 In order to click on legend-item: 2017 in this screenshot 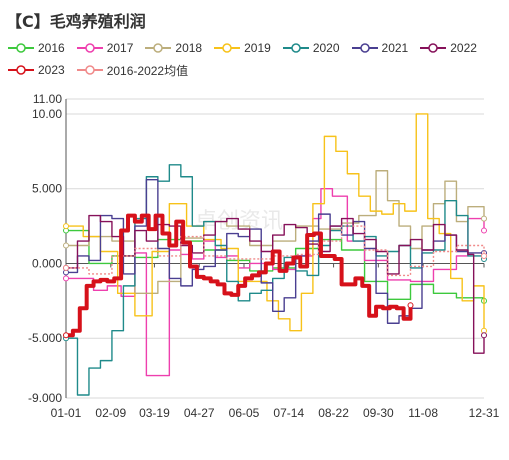, I will do `click(105, 48)`.